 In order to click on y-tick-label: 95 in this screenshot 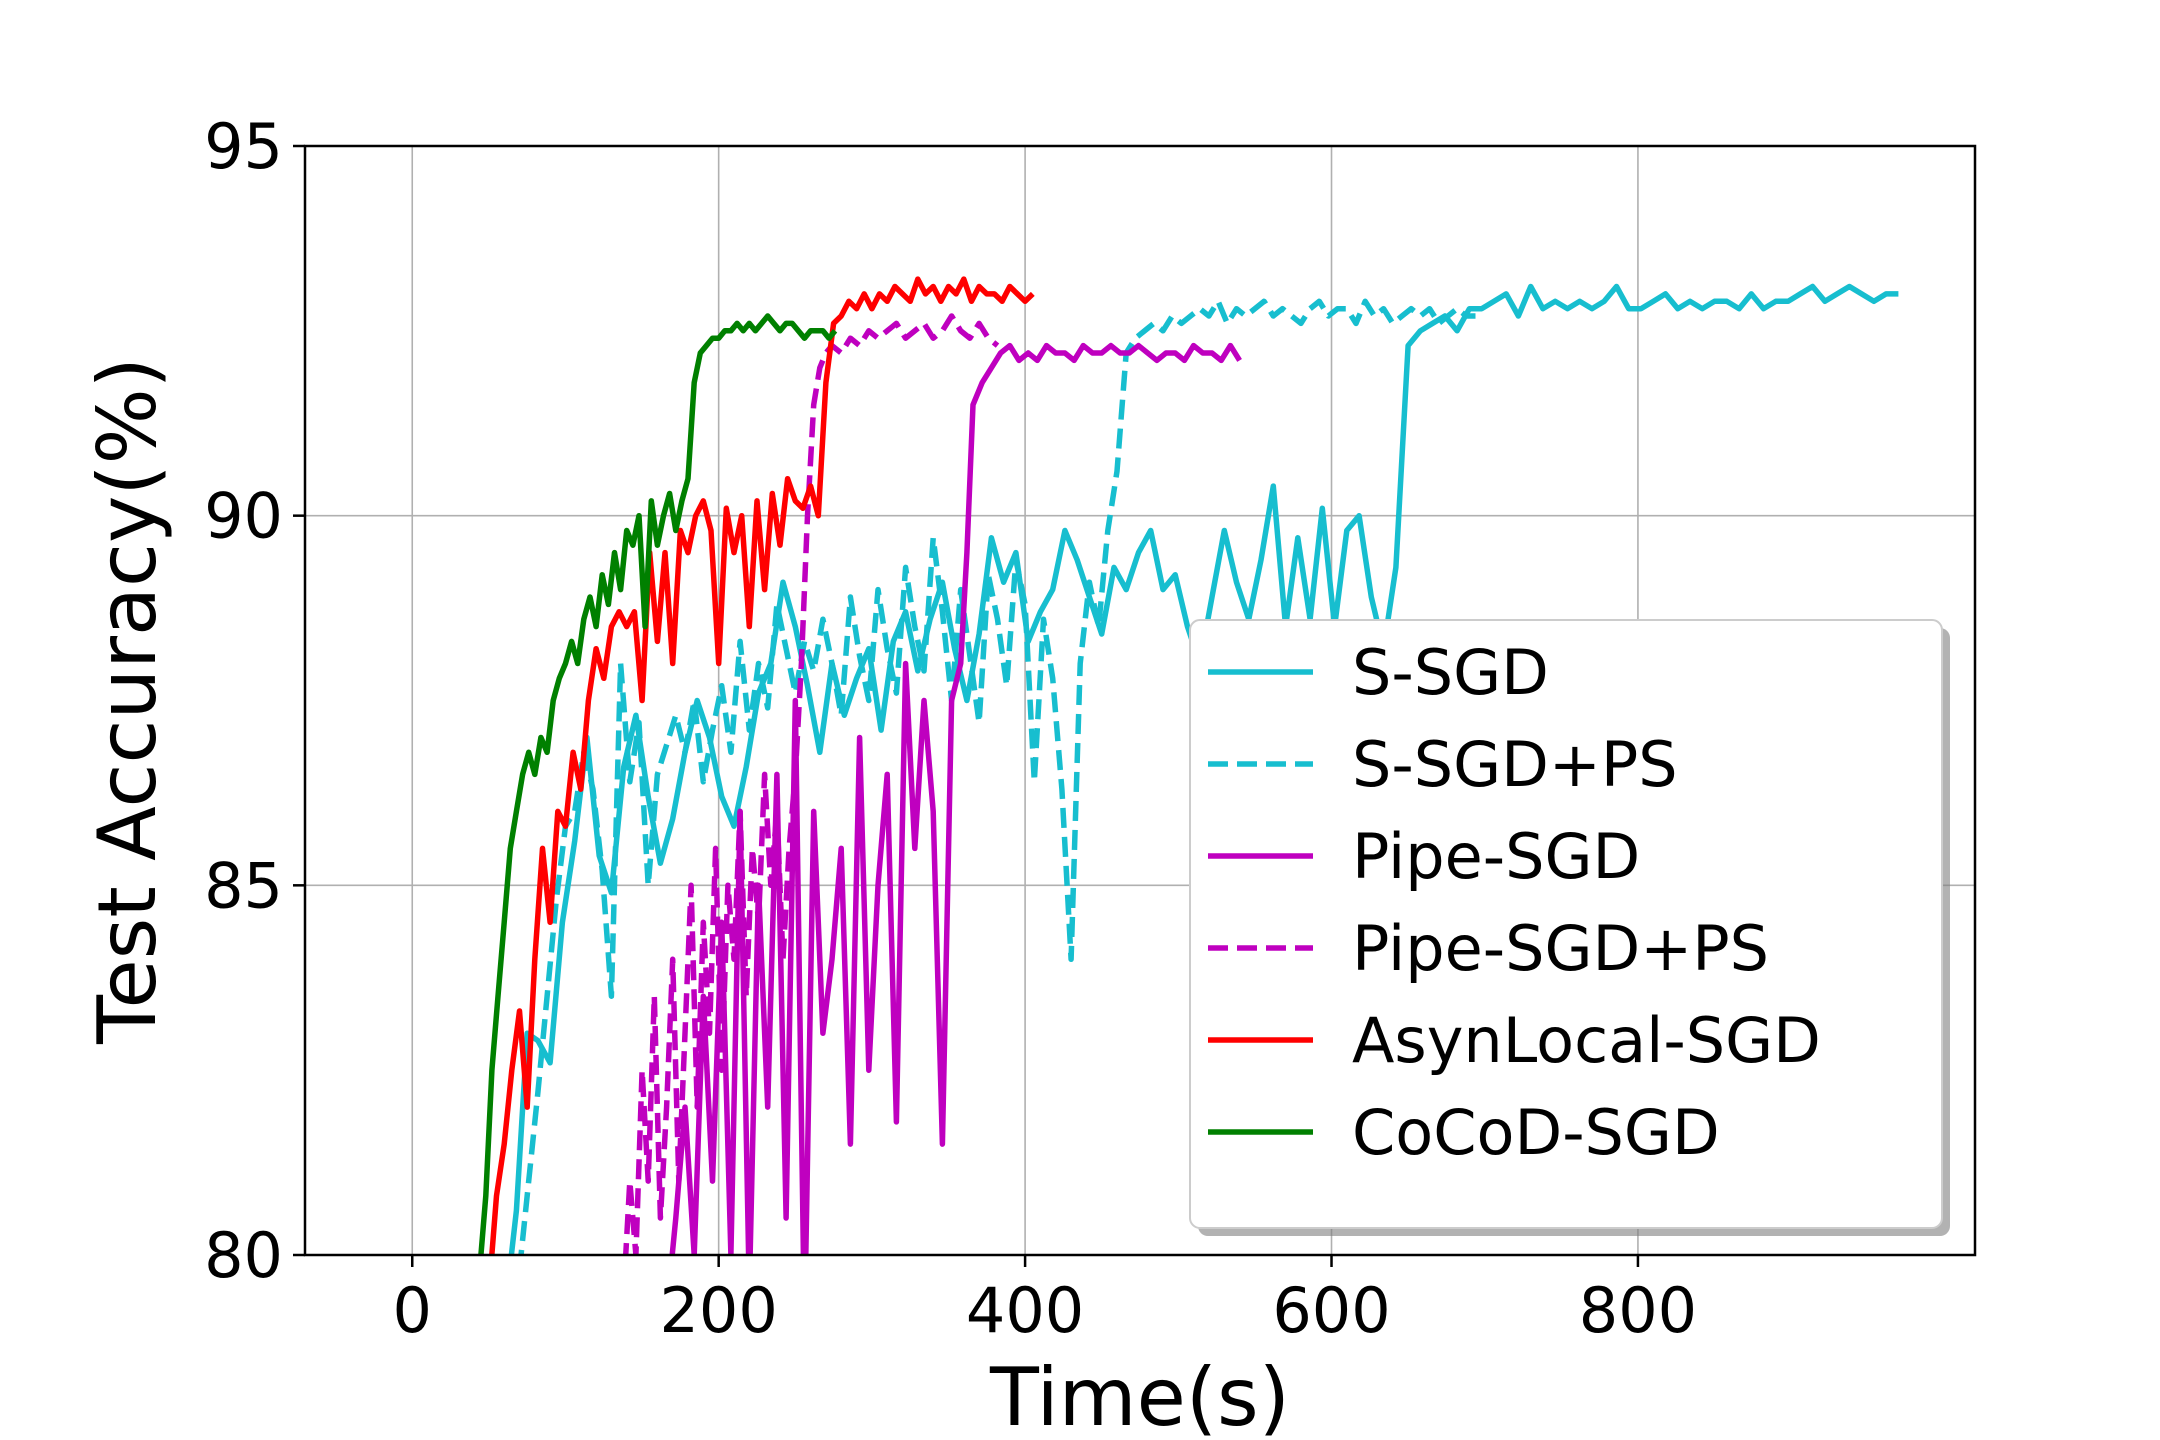, I will do `click(243, 146)`.